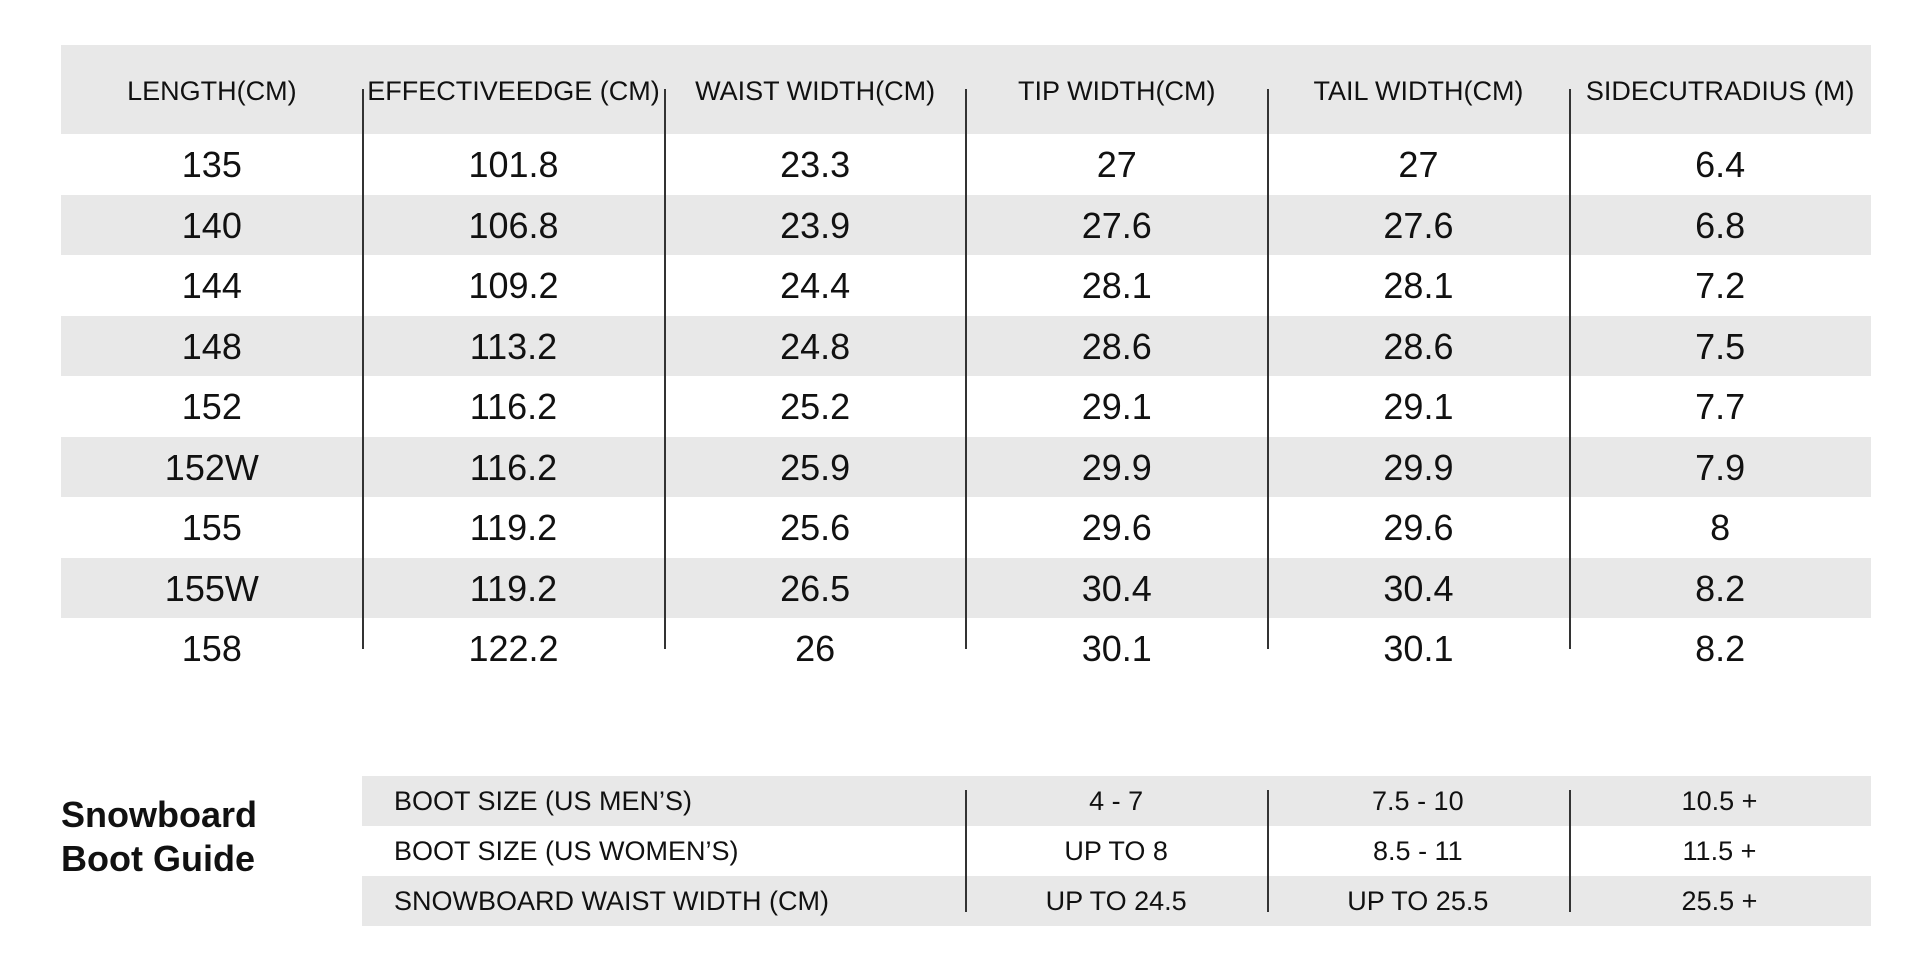 This screenshot has width=1920, height=960. Describe the element at coordinates (1116, 346) in the screenshot. I see `cell-tip-width: 28.6` at that location.